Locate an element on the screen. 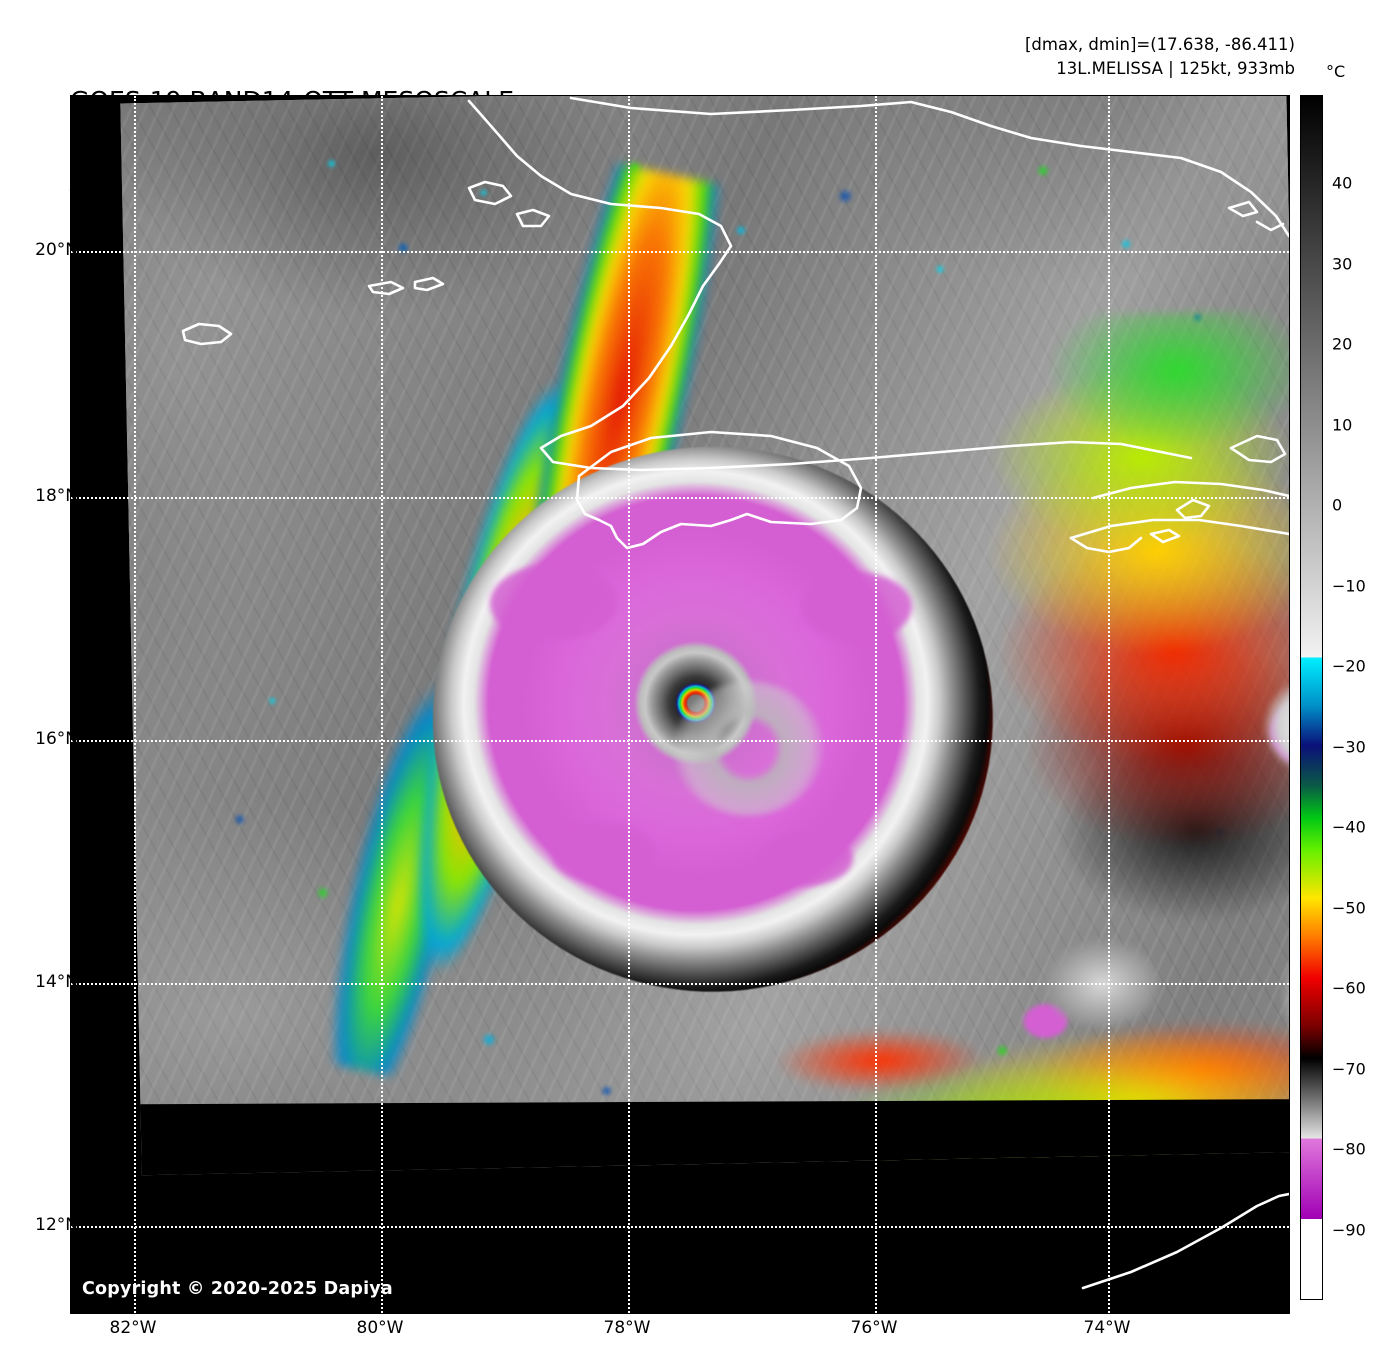 Image resolution: width=1390 pixels, height=1359 pixels. tick-label-lat-20: 20°N is located at coordinates (56, 250).